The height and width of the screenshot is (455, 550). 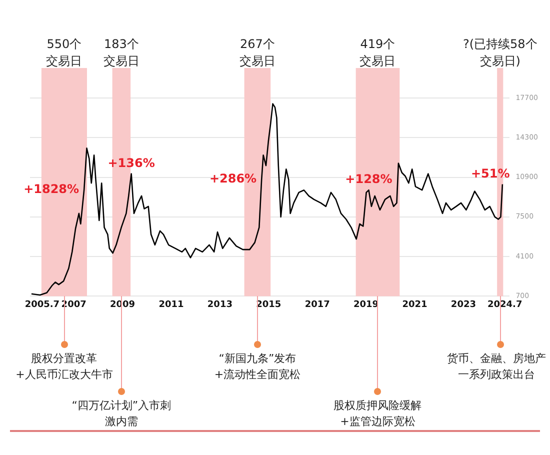 What do you see at coordinates (463, 305) in the screenshot?
I see `x-tick-label: 2023` at bounding box center [463, 305].